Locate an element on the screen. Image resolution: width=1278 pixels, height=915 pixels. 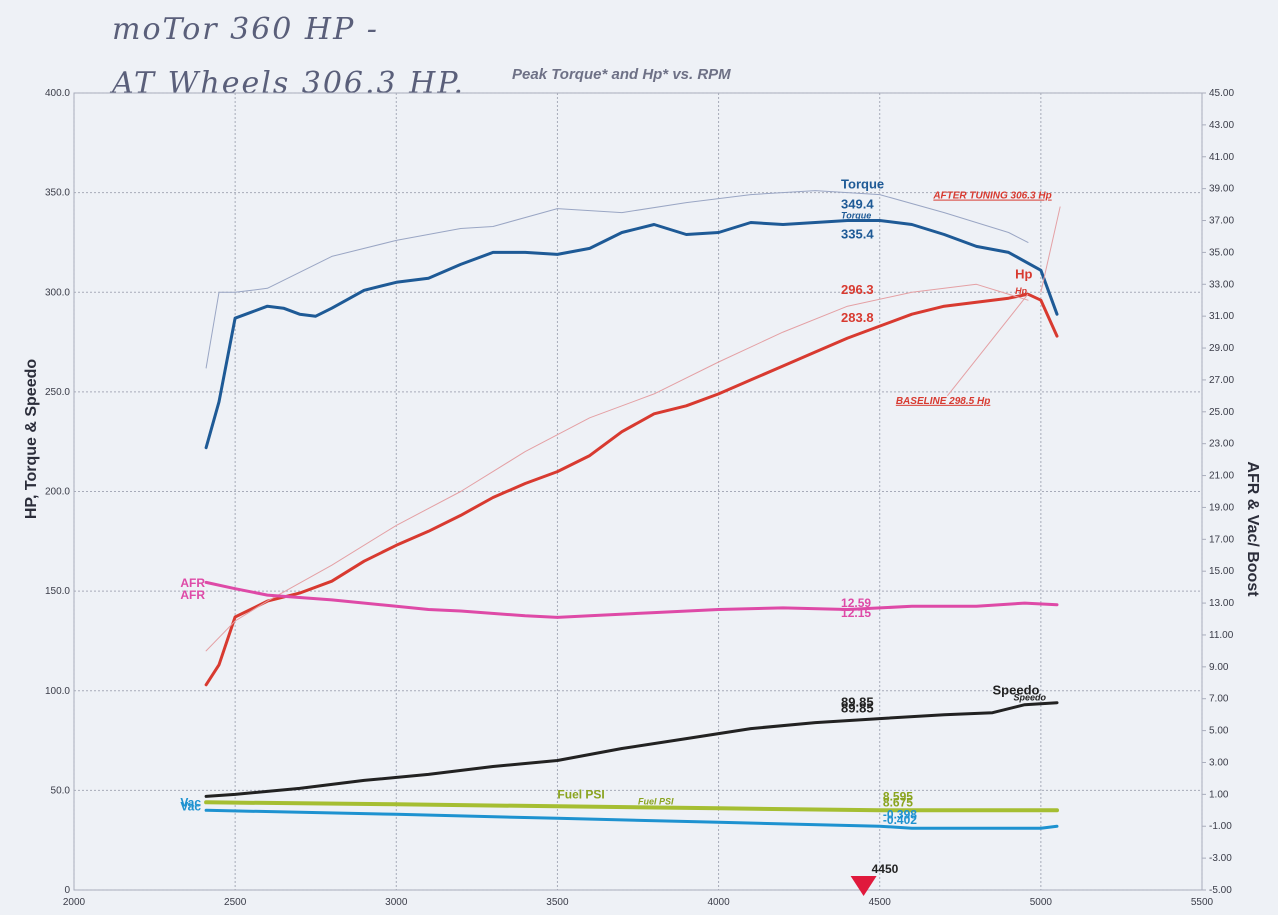
x-tick-label: 2000 is located at coordinates (74, 902).